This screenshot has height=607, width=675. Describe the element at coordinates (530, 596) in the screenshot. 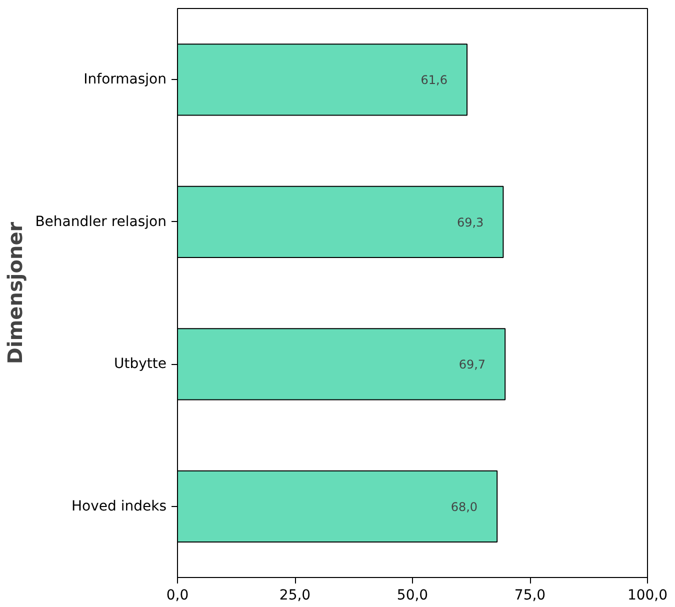

I see `x-tick-label: 75,0` at that location.